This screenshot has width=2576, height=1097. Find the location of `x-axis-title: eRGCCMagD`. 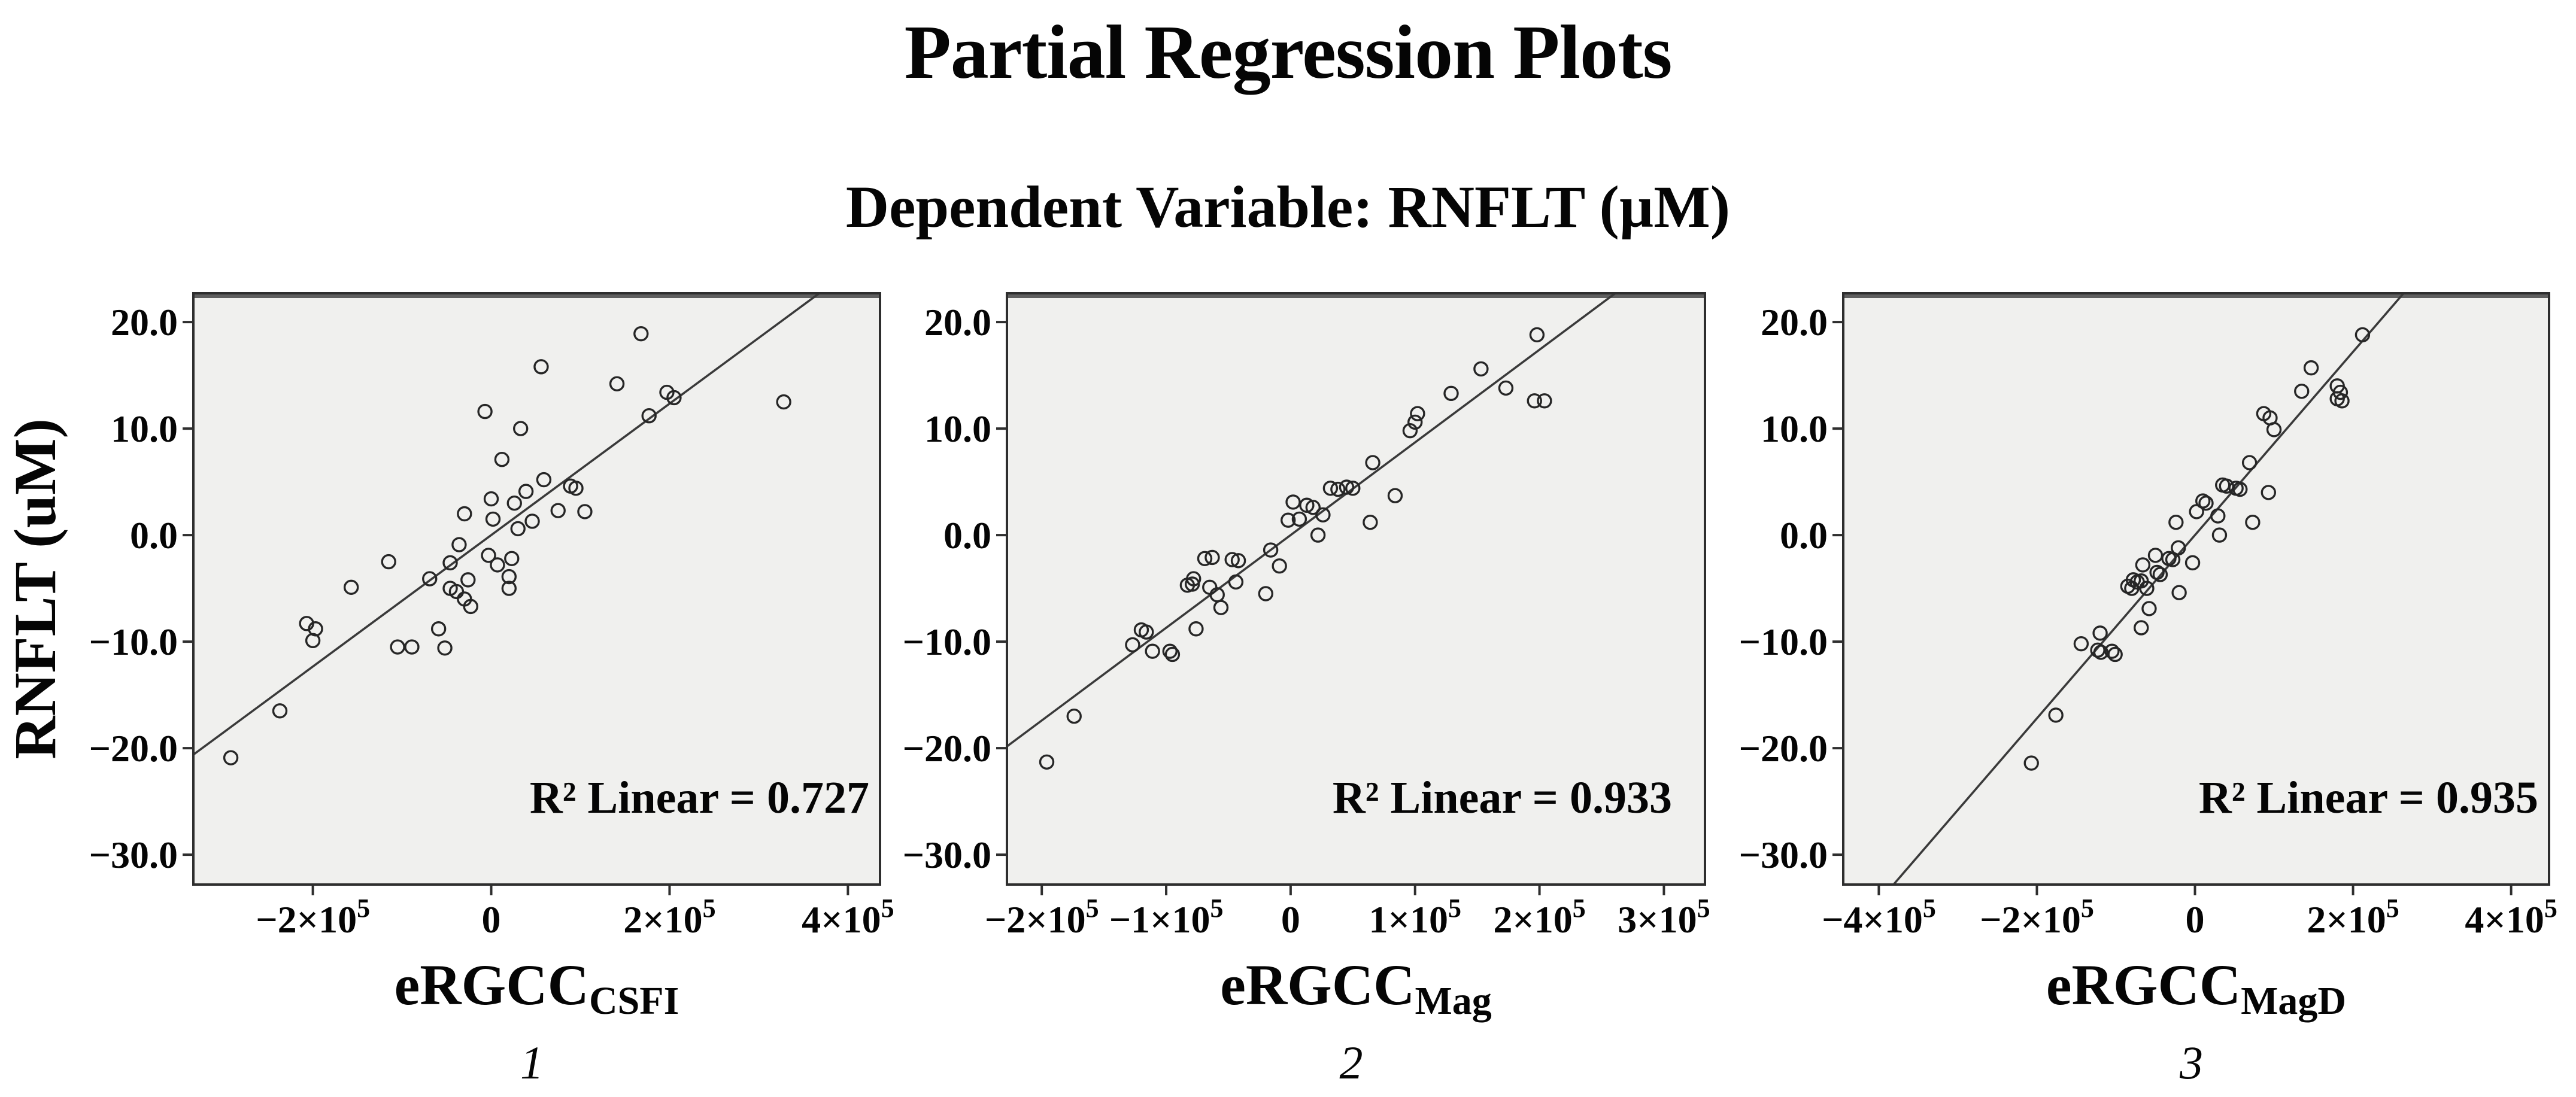

x-axis-title: eRGCCMagD is located at coordinates (2196, 988).